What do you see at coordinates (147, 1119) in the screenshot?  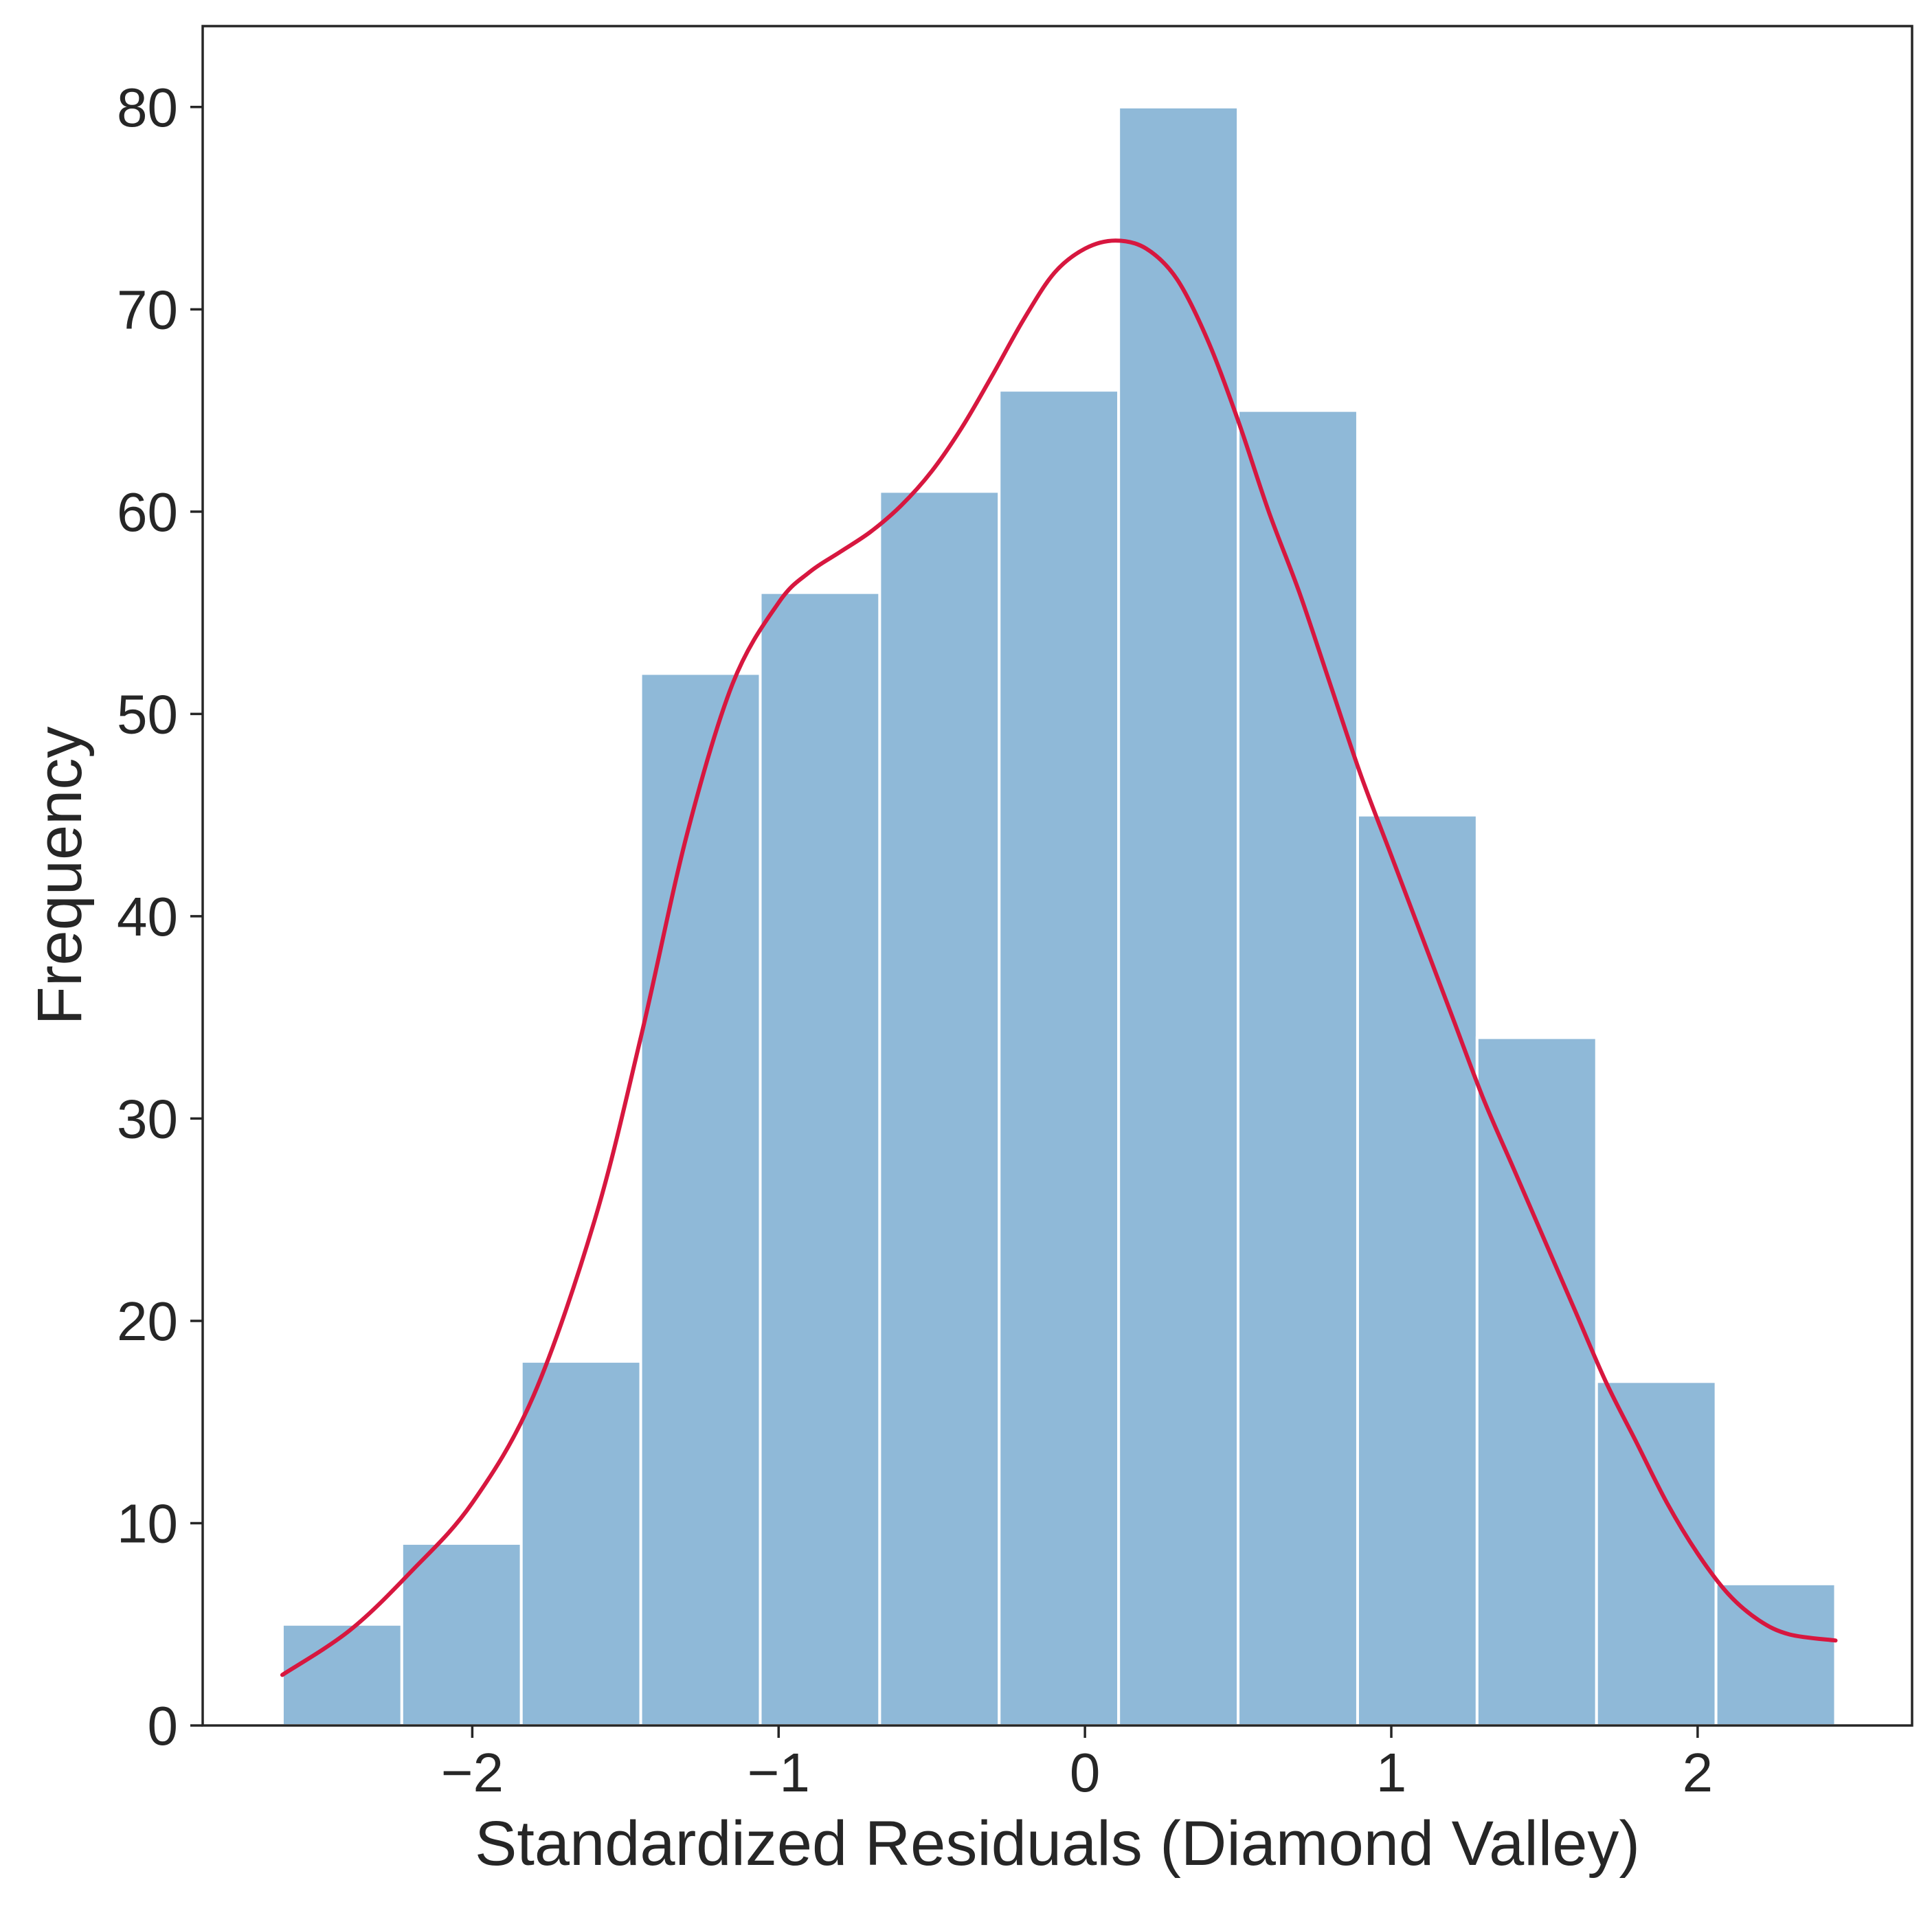 I see `y-tick-label: 30` at bounding box center [147, 1119].